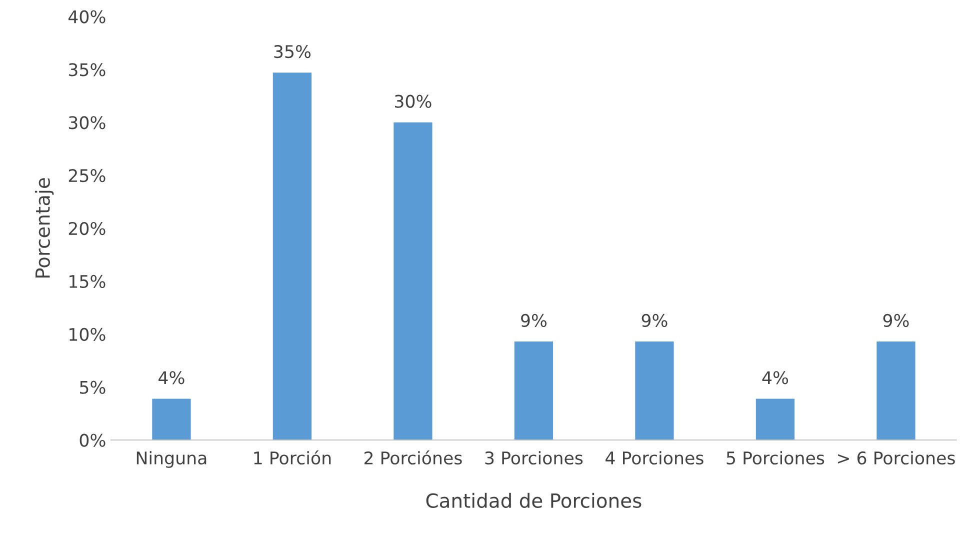 Image resolution: width=966 pixels, height=550 pixels. What do you see at coordinates (88, 281) in the screenshot?
I see `y-tick-label: 15%` at bounding box center [88, 281].